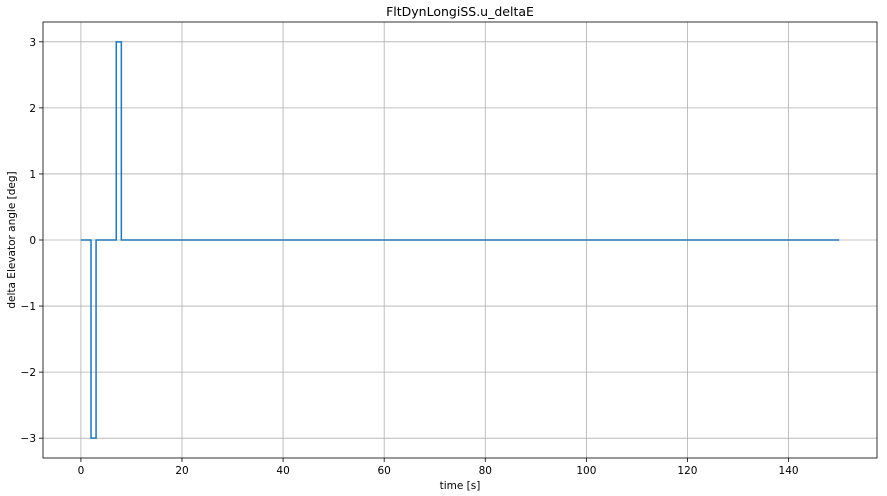 This screenshot has height=496, width=887. What do you see at coordinates (282, 471) in the screenshot?
I see `x-tick-label: 40` at bounding box center [282, 471].